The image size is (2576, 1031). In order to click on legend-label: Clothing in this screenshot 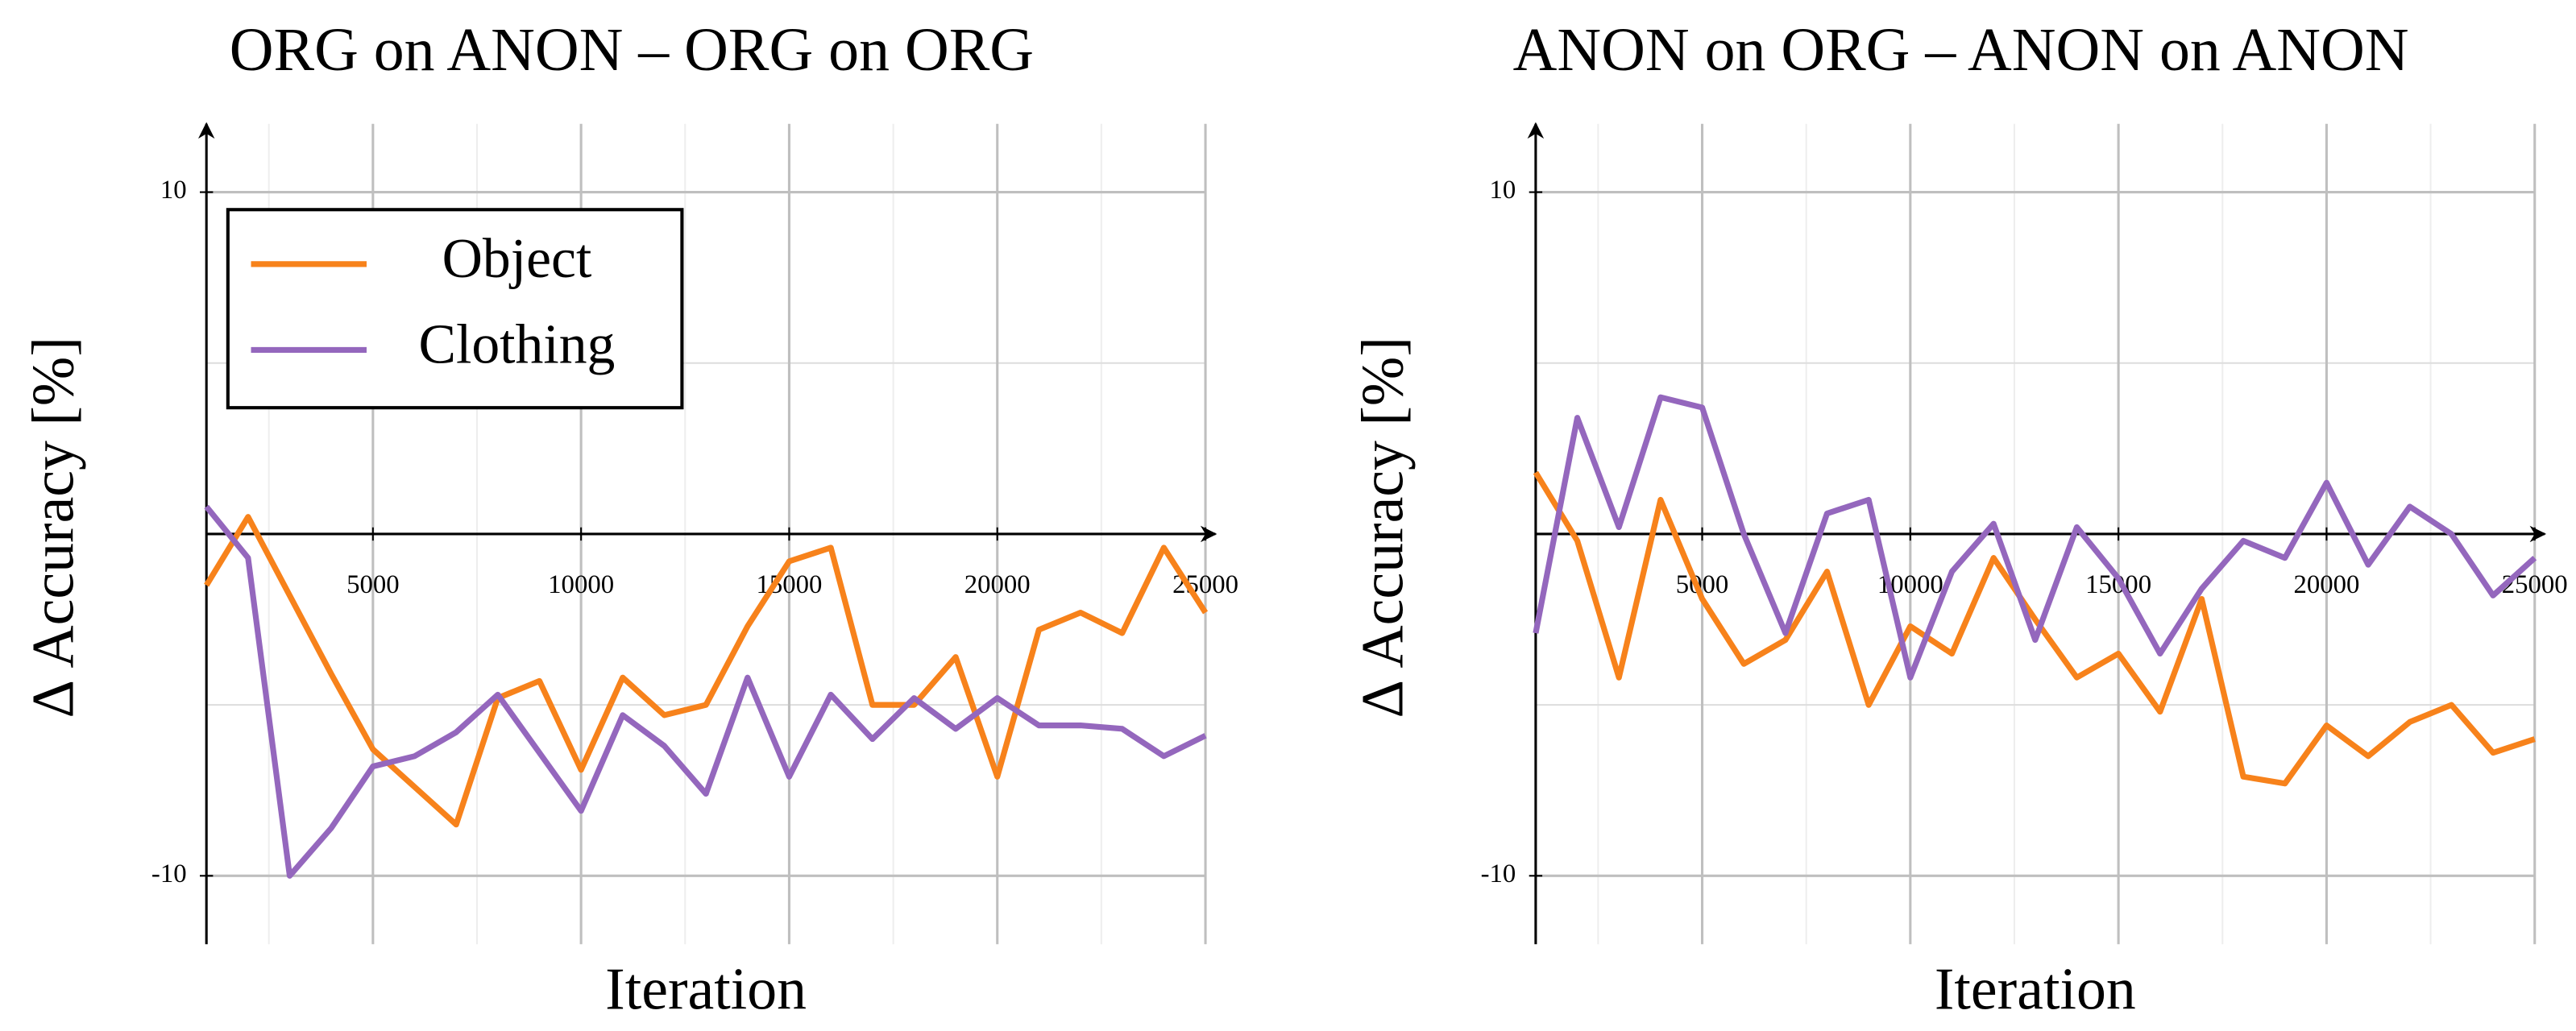, I will do `click(517, 344)`.